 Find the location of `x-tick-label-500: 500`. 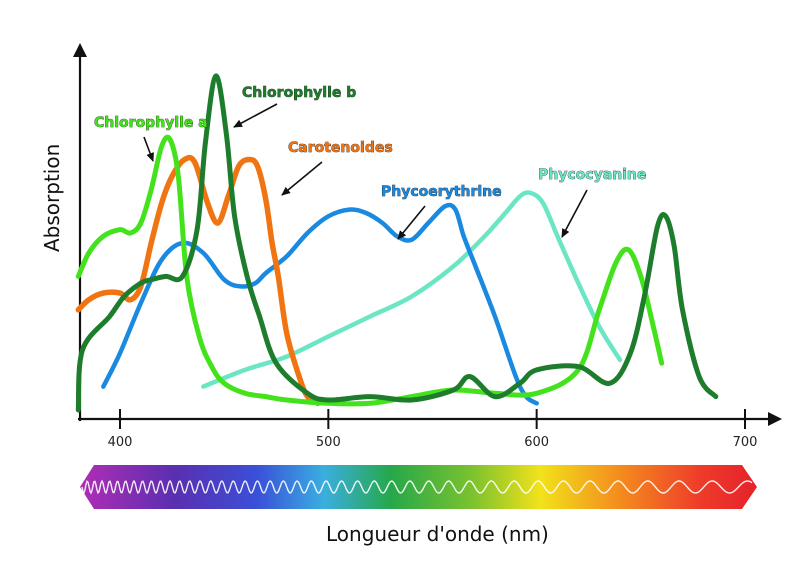

x-tick-label-500: 500 is located at coordinates (328, 442).